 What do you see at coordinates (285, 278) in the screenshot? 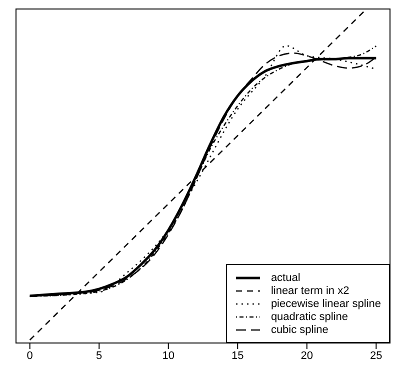
I see `legend-label: actual` at bounding box center [285, 278].